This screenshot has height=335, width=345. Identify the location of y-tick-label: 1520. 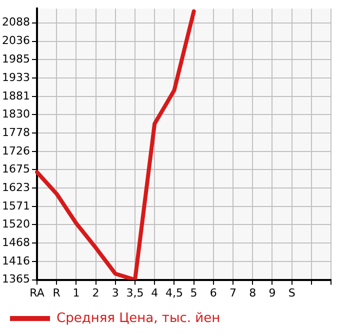
(16, 224).